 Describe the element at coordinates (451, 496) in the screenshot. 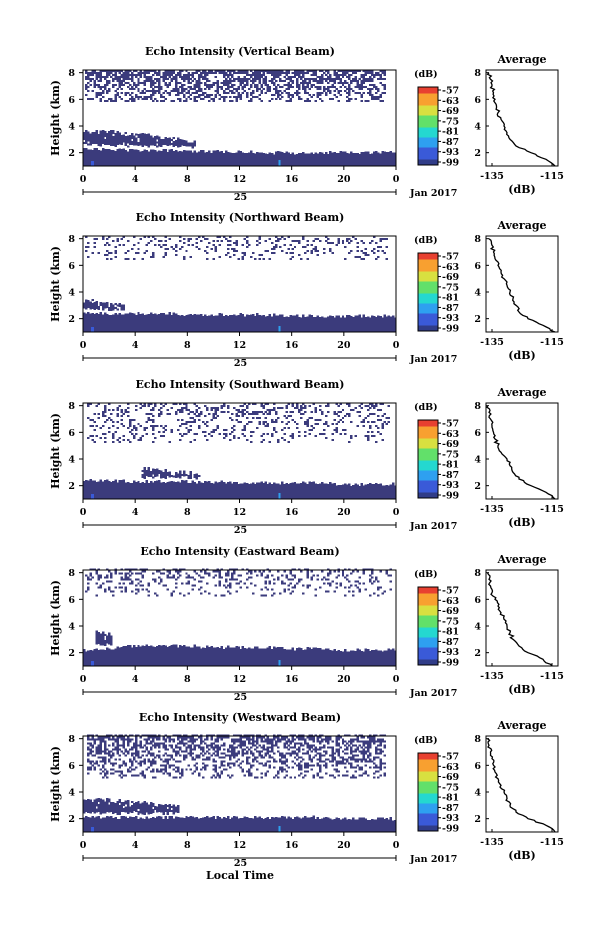

I see `colorbar-tick-label: -99` at that location.